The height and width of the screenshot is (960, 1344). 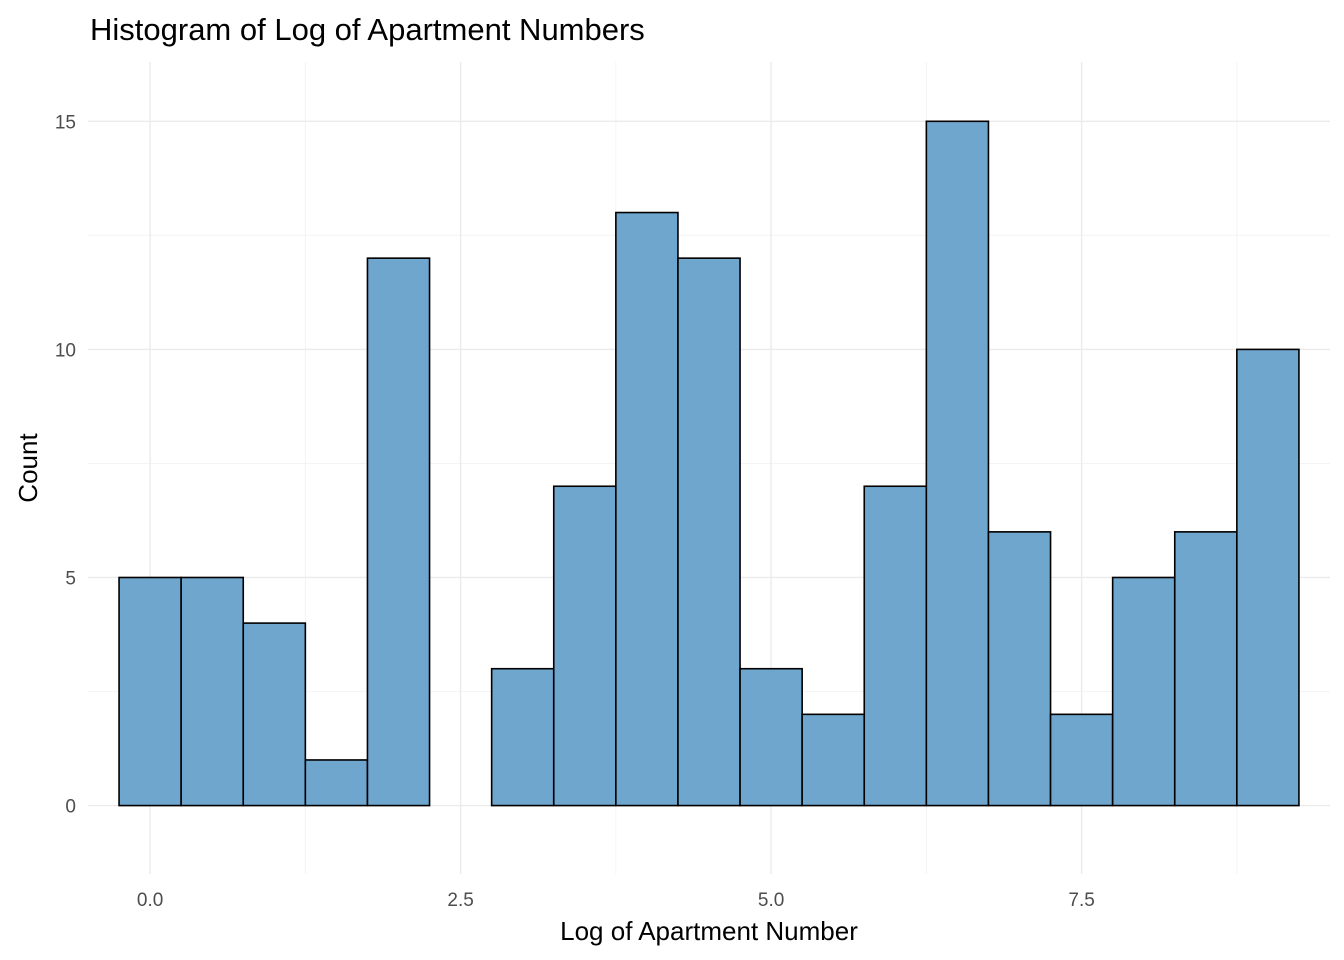 What do you see at coordinates (65, 122) in the screenshot?
I see `y-tick-label: 15` at bounding box center [65, 122].